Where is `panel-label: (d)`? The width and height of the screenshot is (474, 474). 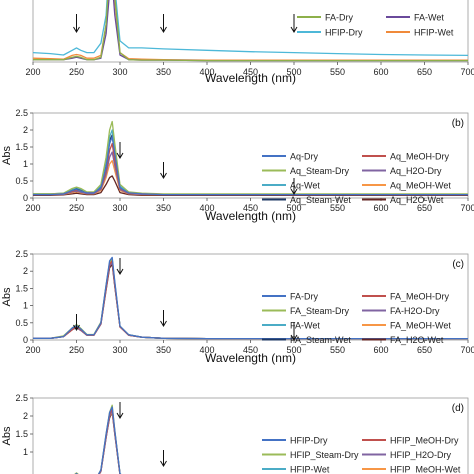 panel-label: (d) is located at coordinates (458, 408).